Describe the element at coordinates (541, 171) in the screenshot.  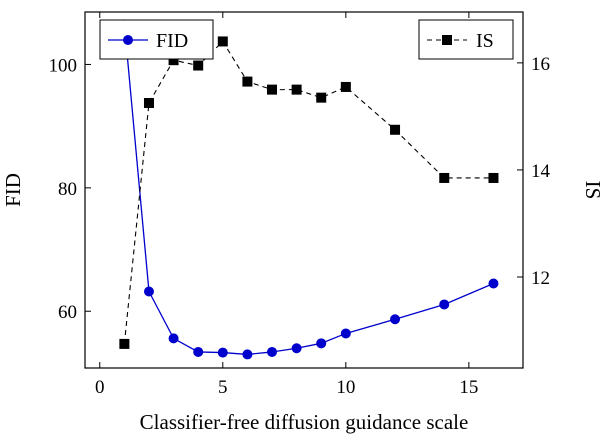
I see `y-right-tick-label: 14` at that location.